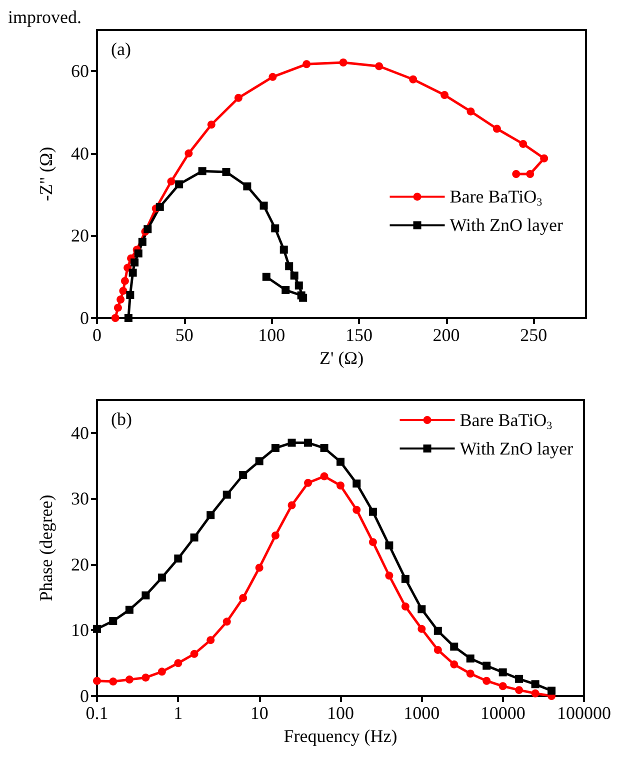 The width and height of the screenshot is (626, 769). Describe the element at coordinates (178, 713) in the screenshot. I see `x-tick-label: 1` at that location.